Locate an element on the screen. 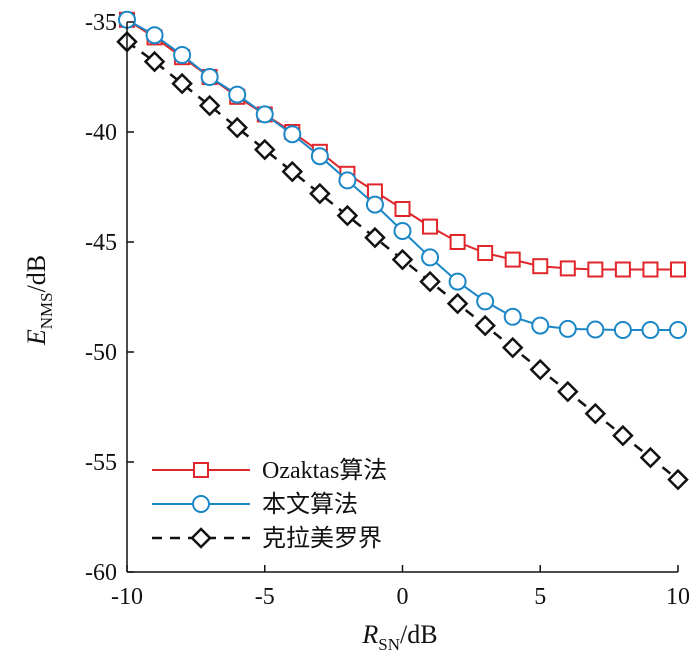 This screenshot has width=700, height=668. y-tick-label: -45 is located at coordinates (101, 243).